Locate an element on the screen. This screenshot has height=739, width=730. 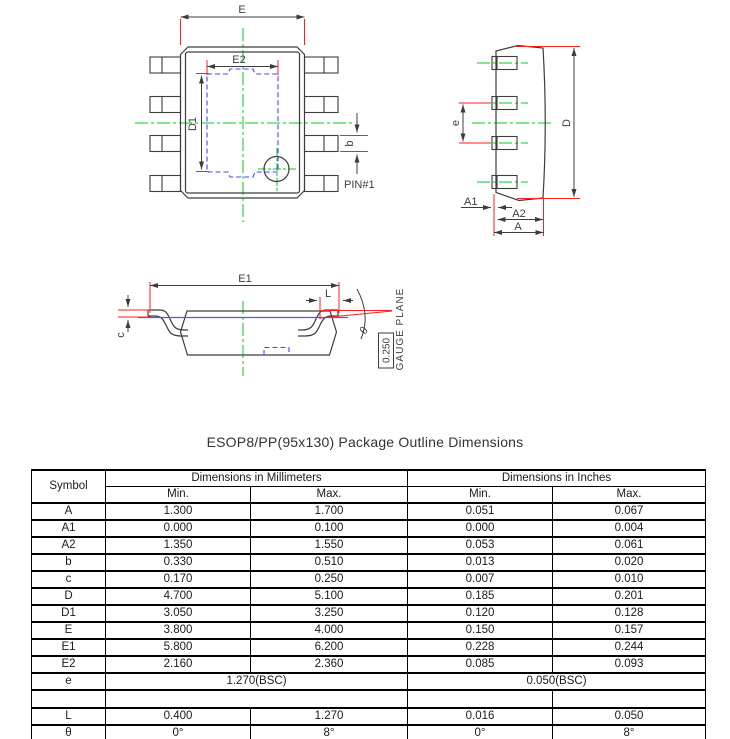
side-pins is located at coordinates (504, 122).